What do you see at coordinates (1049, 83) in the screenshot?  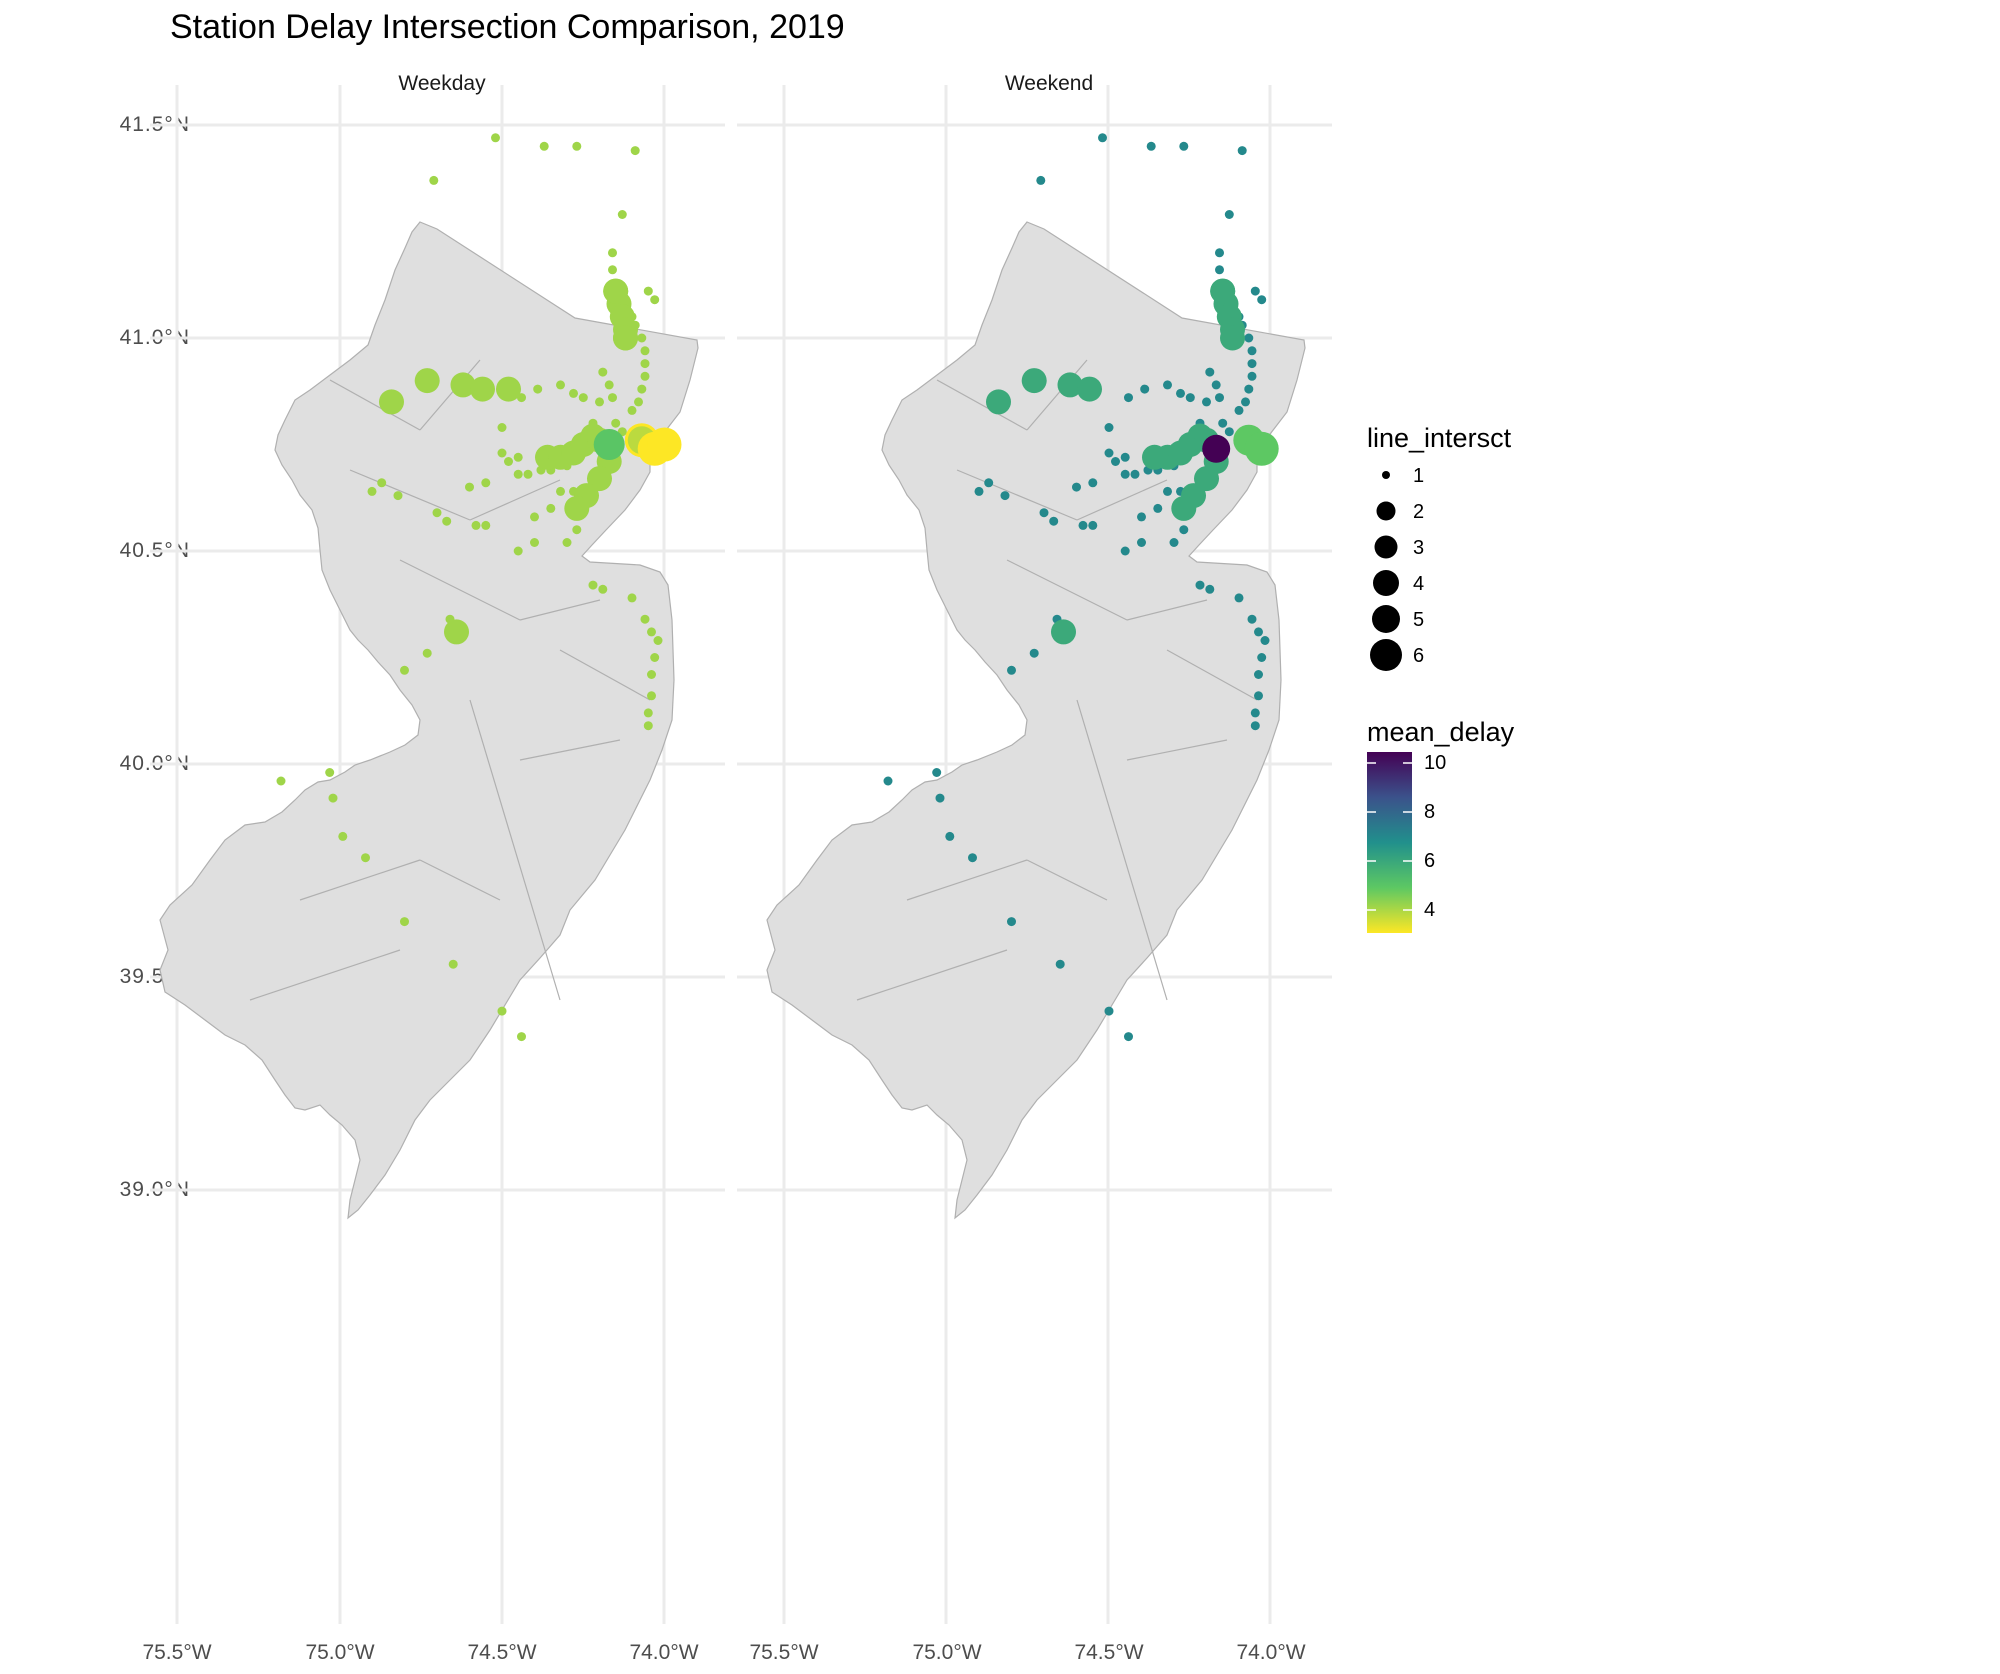 I see `facet-label-weekend: Weekend` at bounding box center [1049, 83].